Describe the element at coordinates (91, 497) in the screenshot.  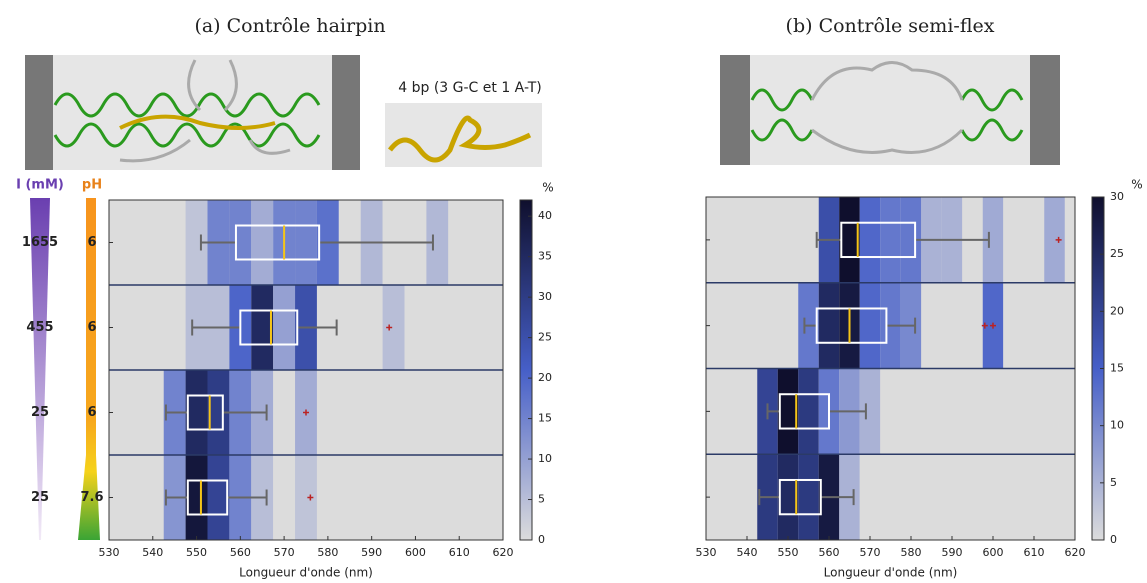
I see `row-label: 7.6` at that location.